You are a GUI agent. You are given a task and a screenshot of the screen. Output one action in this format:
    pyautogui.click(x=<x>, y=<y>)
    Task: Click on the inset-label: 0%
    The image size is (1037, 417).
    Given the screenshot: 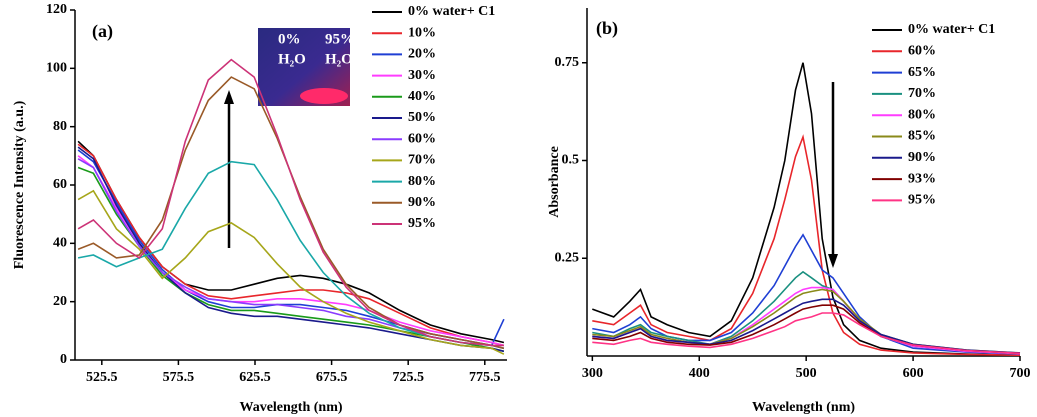 What is the action you would take?
    pyautogui.click(x=289, y=39)
    